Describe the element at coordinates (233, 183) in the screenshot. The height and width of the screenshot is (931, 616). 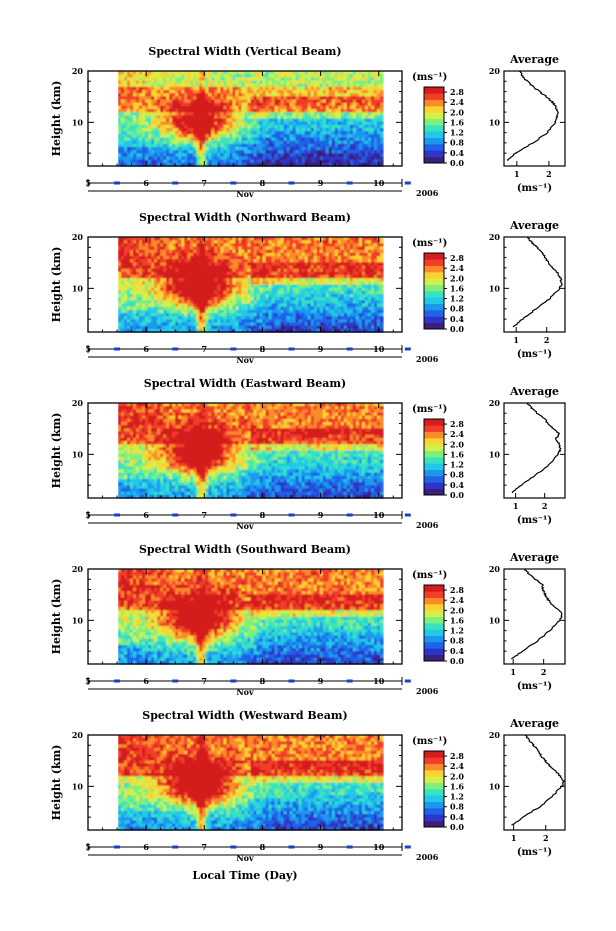
I see `data-marker` at that location.